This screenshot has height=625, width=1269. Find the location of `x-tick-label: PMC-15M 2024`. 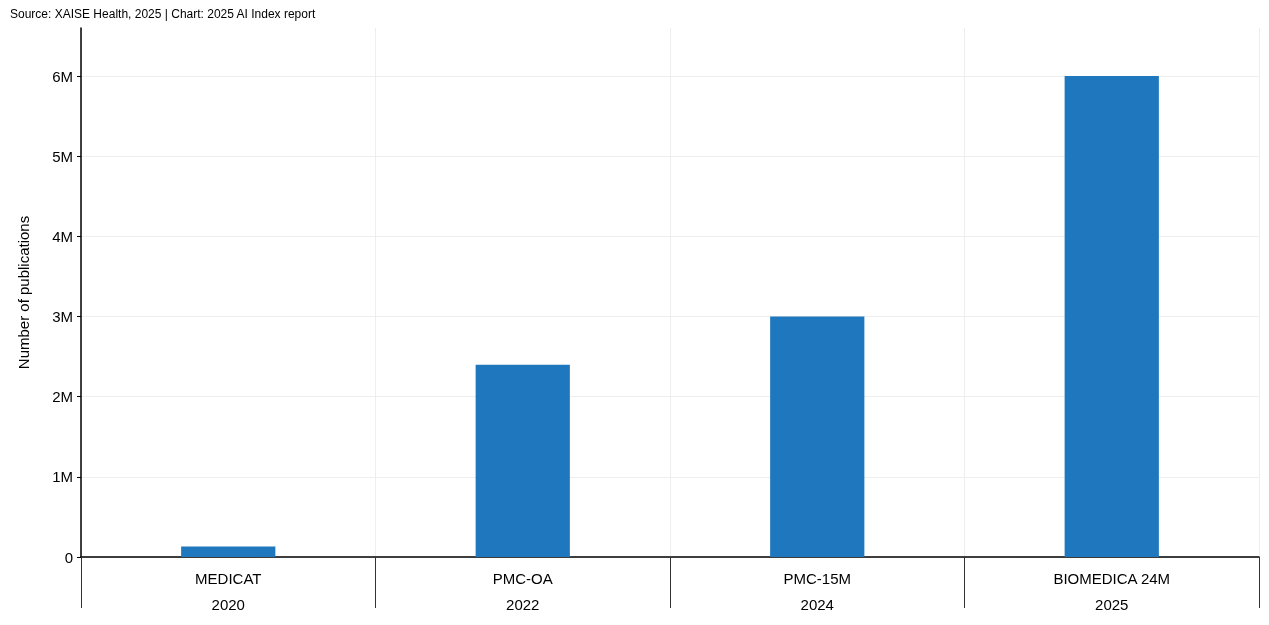

x-tick-label: PMC-15M 2024 is located at coordinates (817, 591).